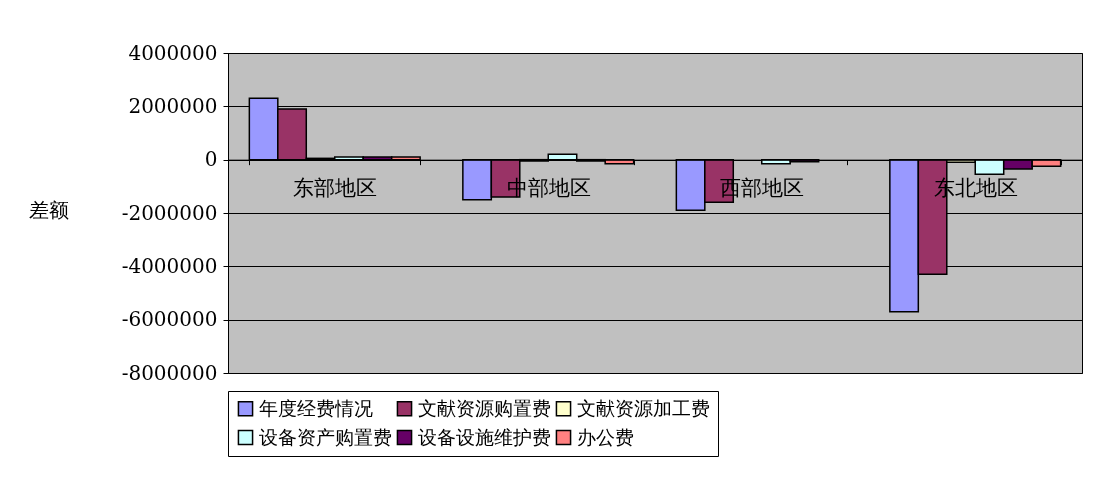 This screenshot has height=479, width=1099. What do you see at coordinates (325, 436) in the screenshot?
I see `legend-label: 设备资产购置费` at bounding box center [325, 436].